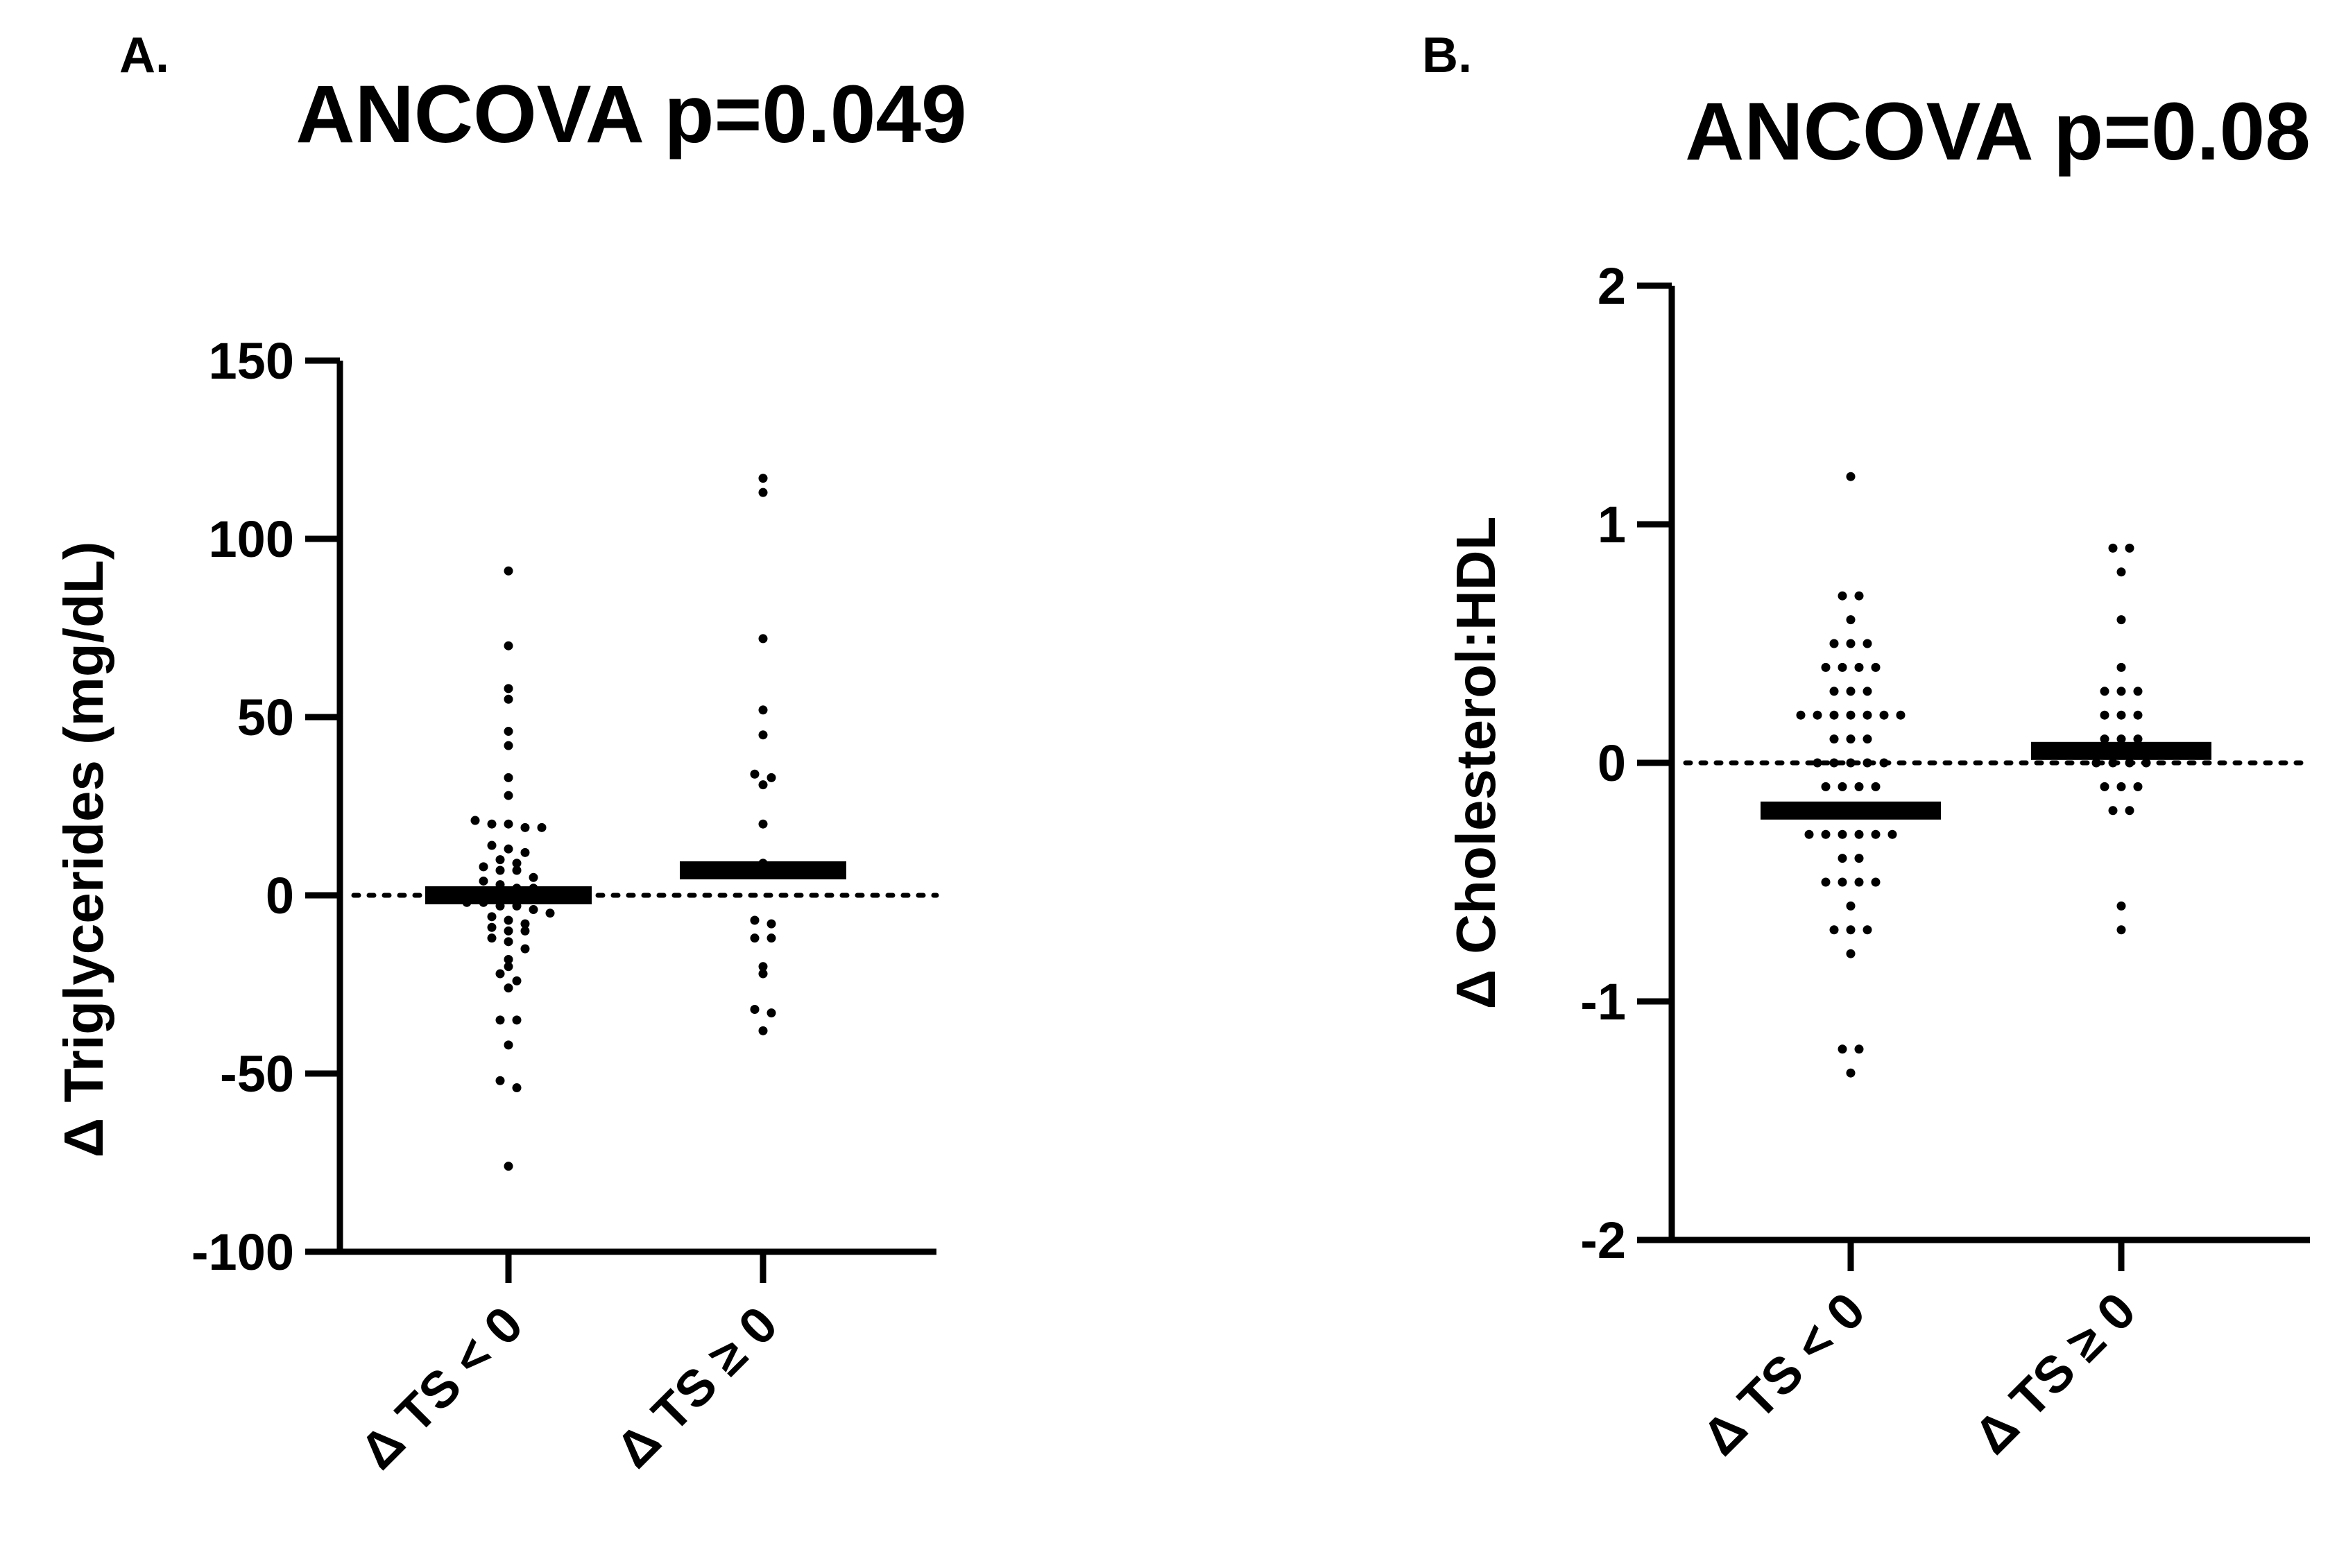 This screenshot has width=2346, height=1568. What do you see at coordinates (1986, 780) in the screenshot?
I see `panel-b-mean-bars` at bounding box center [1986, 780].